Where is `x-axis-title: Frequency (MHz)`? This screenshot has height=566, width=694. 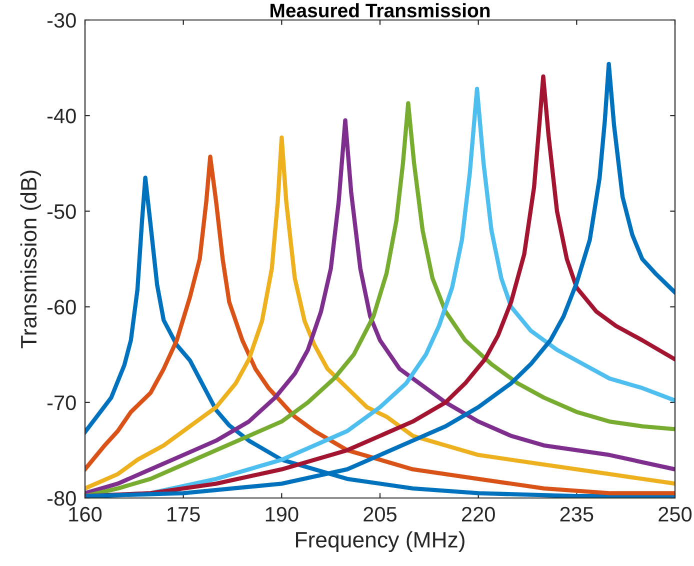 x-axis-title: Frequency (MHz) is located at coordinates (380, 541).